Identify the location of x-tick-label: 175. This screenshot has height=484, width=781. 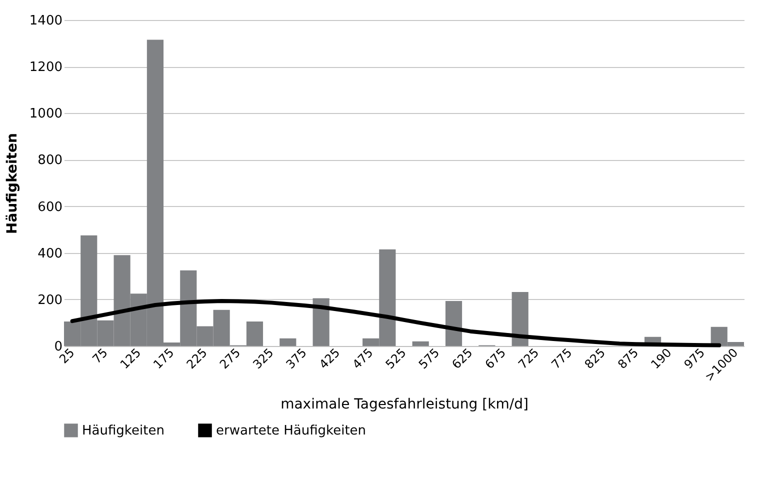
(163, 359).